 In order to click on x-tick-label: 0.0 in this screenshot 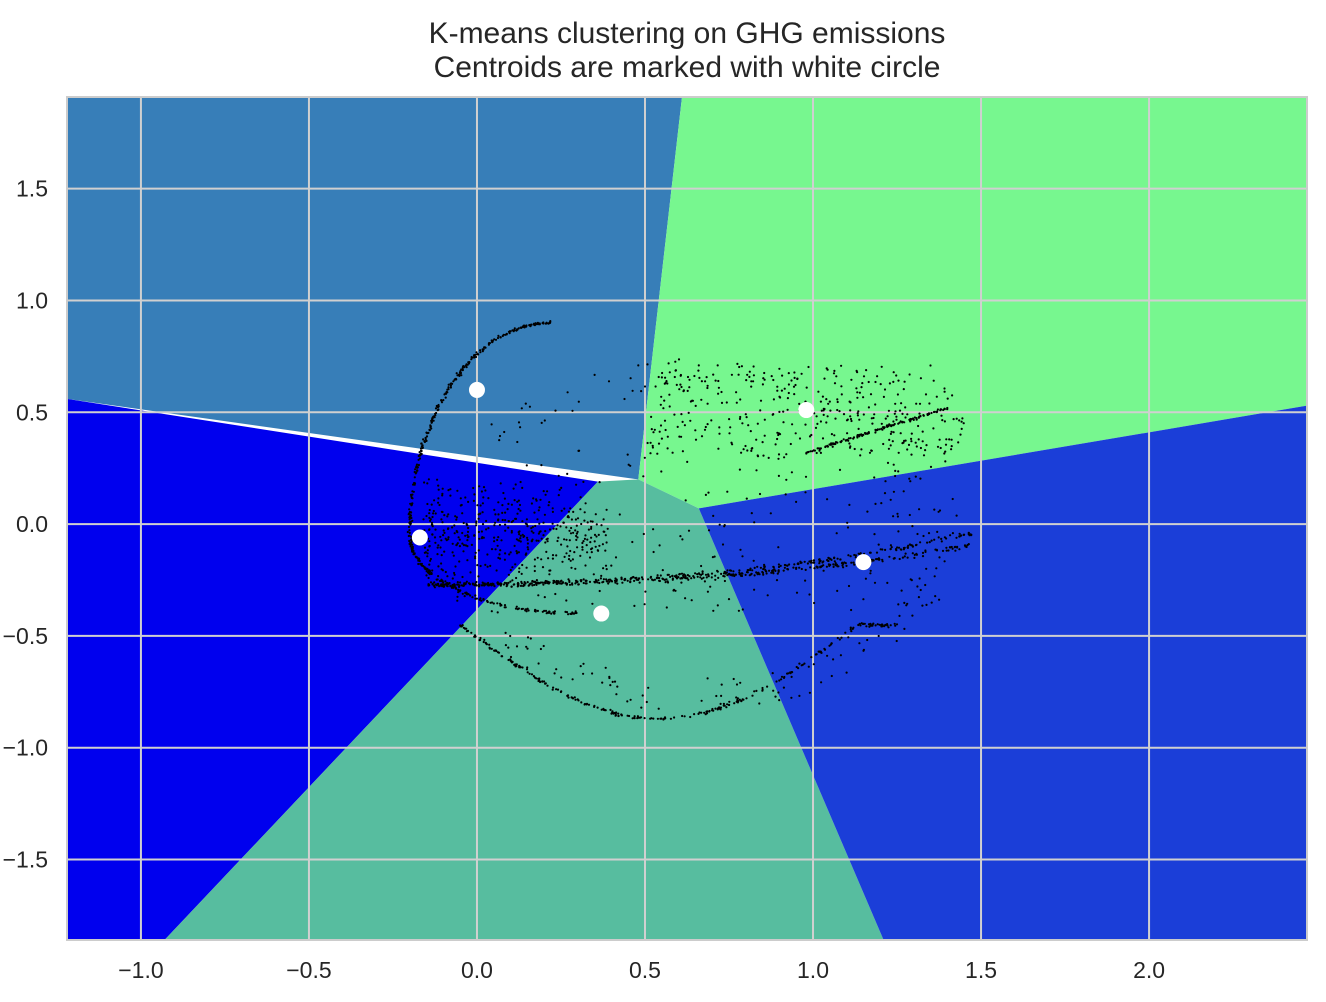, I will do `click(477, 970)`.